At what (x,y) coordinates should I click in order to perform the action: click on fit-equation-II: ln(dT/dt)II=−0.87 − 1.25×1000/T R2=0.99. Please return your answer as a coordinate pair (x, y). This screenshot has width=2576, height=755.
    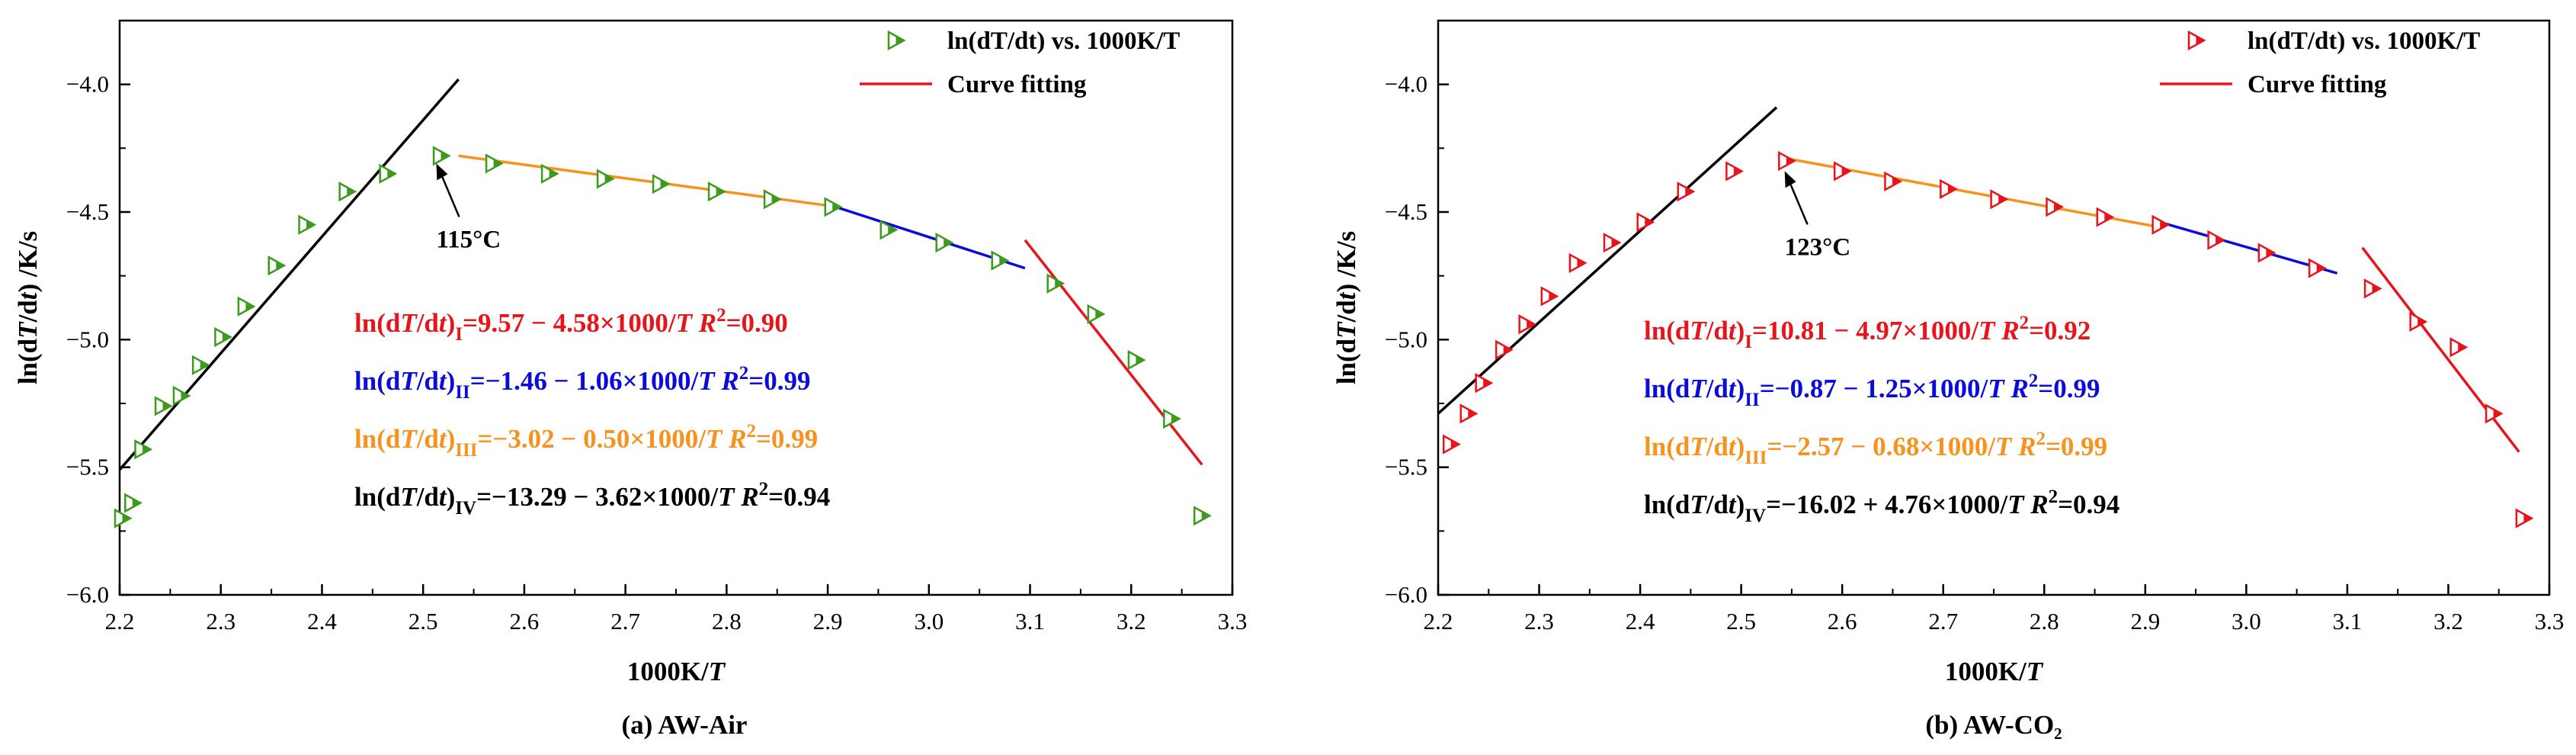
    Looking at the image, I should click on (1872, 391).